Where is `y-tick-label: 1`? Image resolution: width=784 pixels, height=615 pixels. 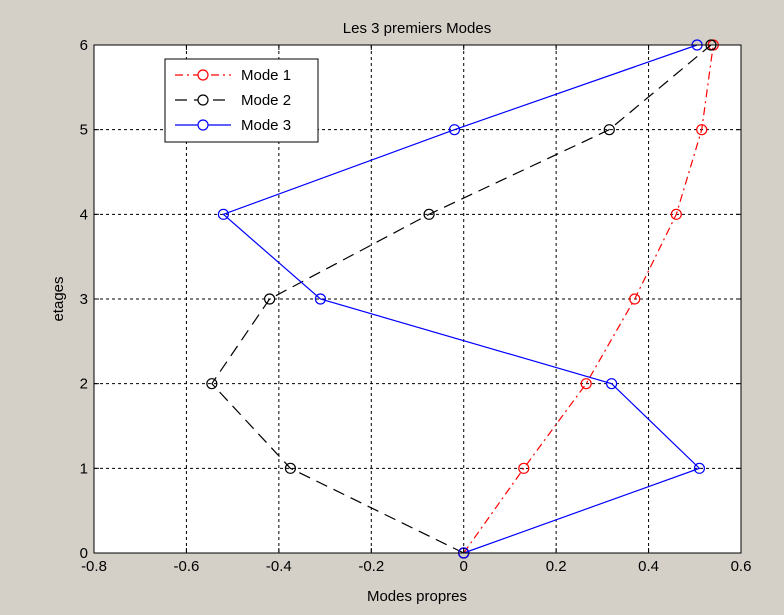 y-tick-label: 1 is located at coordinates (84, 468).